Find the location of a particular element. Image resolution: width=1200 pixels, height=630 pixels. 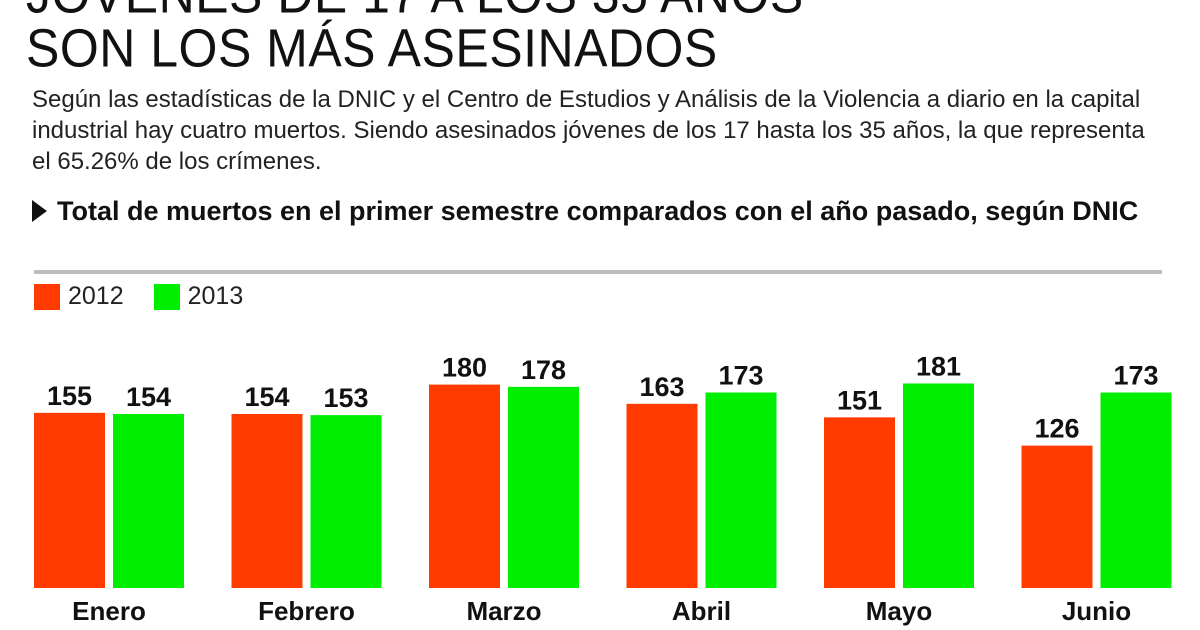

category-label-febrero: Febrero is located at coordinates (306, 611).